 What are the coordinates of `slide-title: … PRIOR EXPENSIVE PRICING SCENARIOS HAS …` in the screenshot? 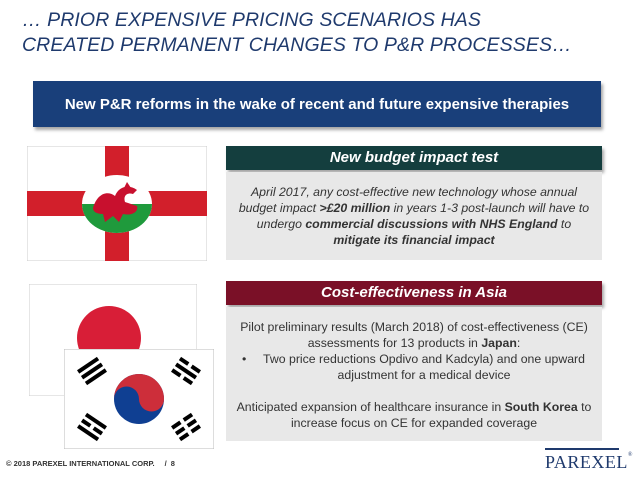 It's located at (322, 33).